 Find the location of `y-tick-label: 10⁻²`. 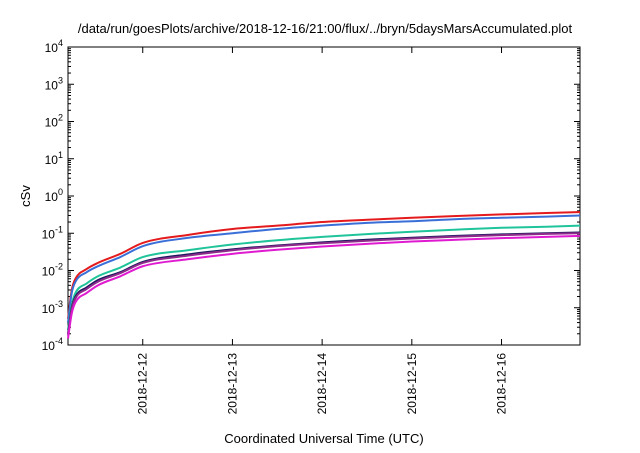

y-tick-label: 10⁻² is located at coordinates (52, 270).